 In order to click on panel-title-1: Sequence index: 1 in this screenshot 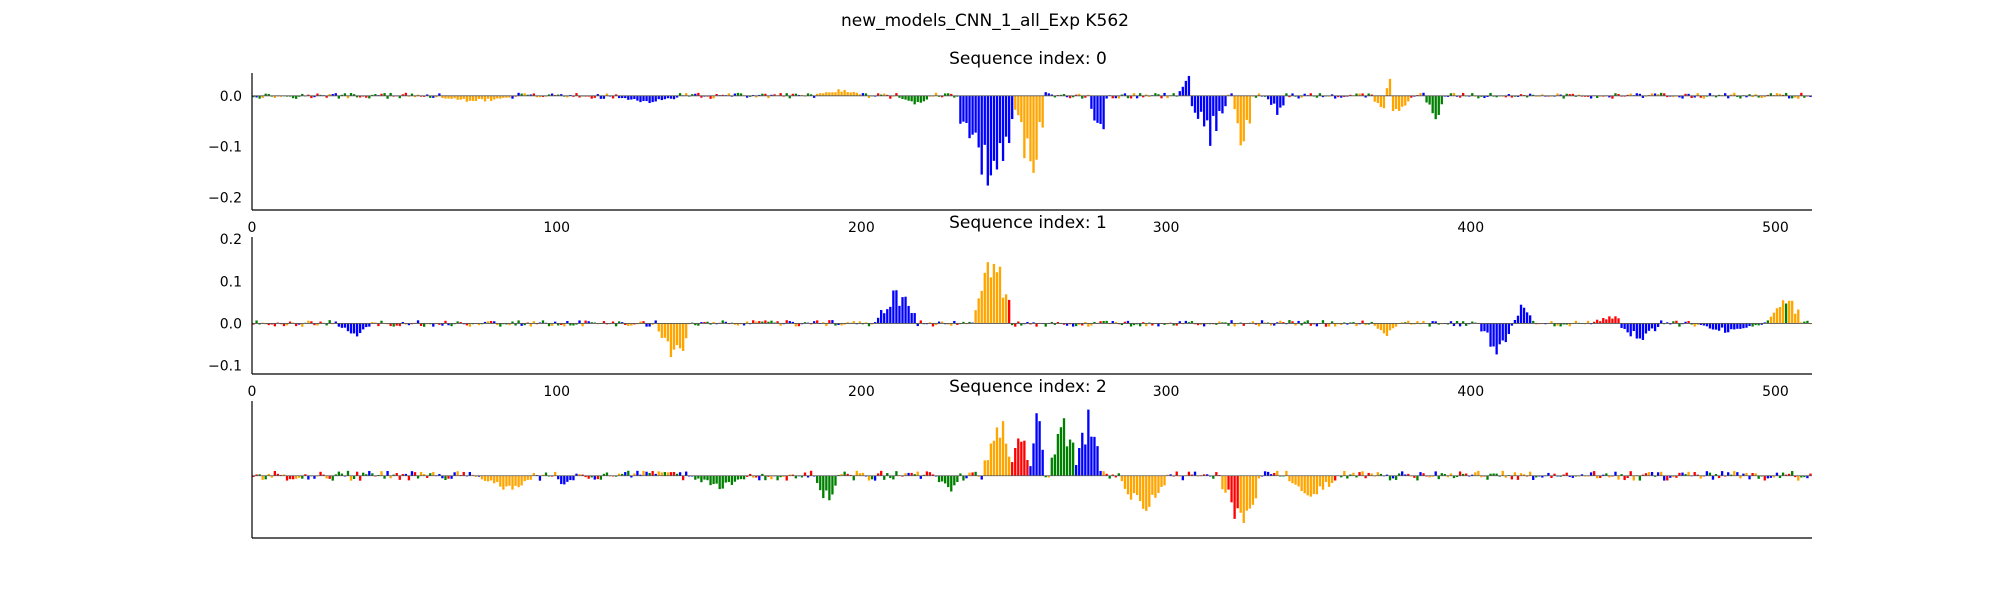, I will do `click(1028, 223)`.